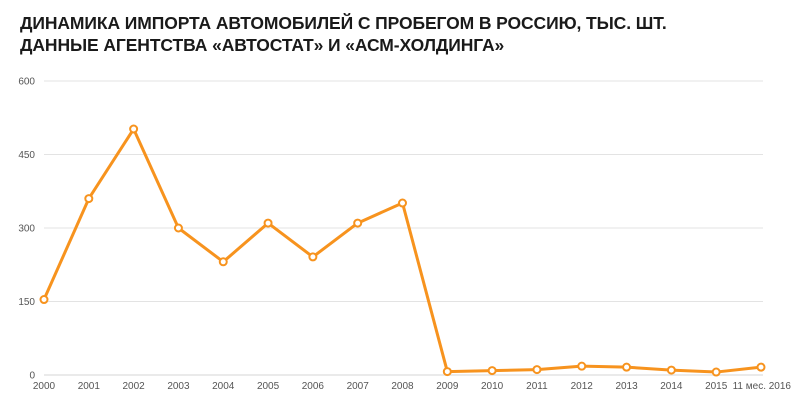  What do you see at coordinates (537, 386) in the screenshot?
I see `x-tick-label: 2011` at bounding box center [537, 386].